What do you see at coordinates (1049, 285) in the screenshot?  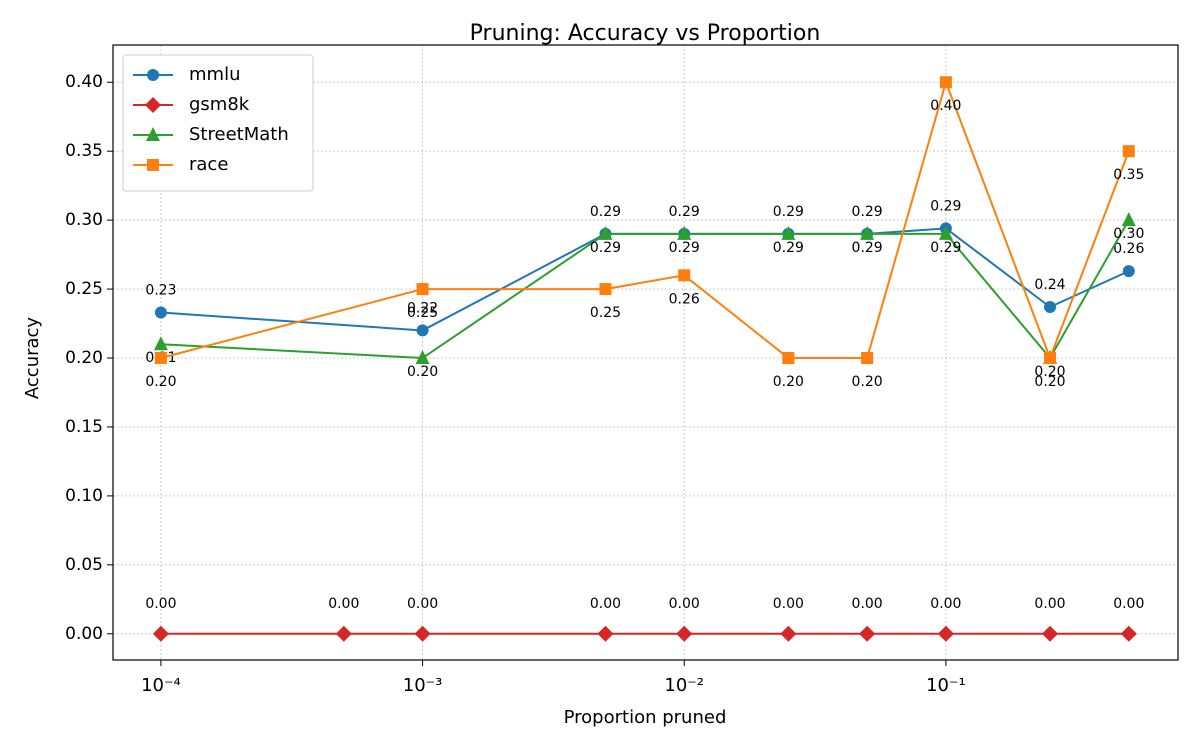 I see `data-label: 0.24` at bounding box center [1049, 285].